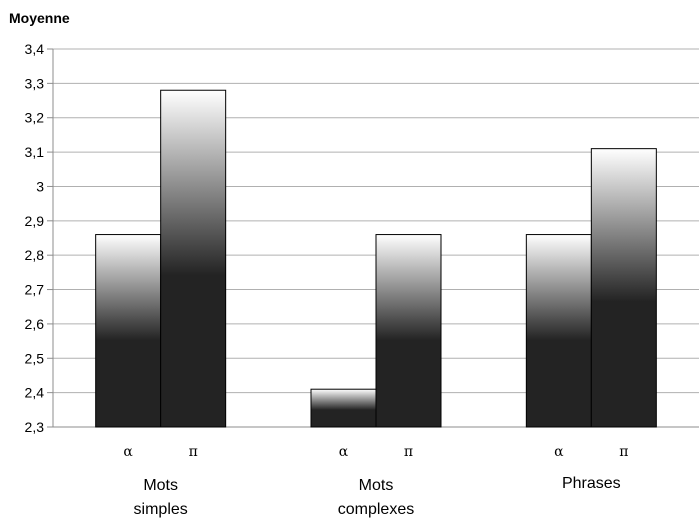 This screenshot has width=699, height=519. Describe the element at coordinates (35, 324) in the screenshot. I see `y-tick-label: 2,6` at that location.